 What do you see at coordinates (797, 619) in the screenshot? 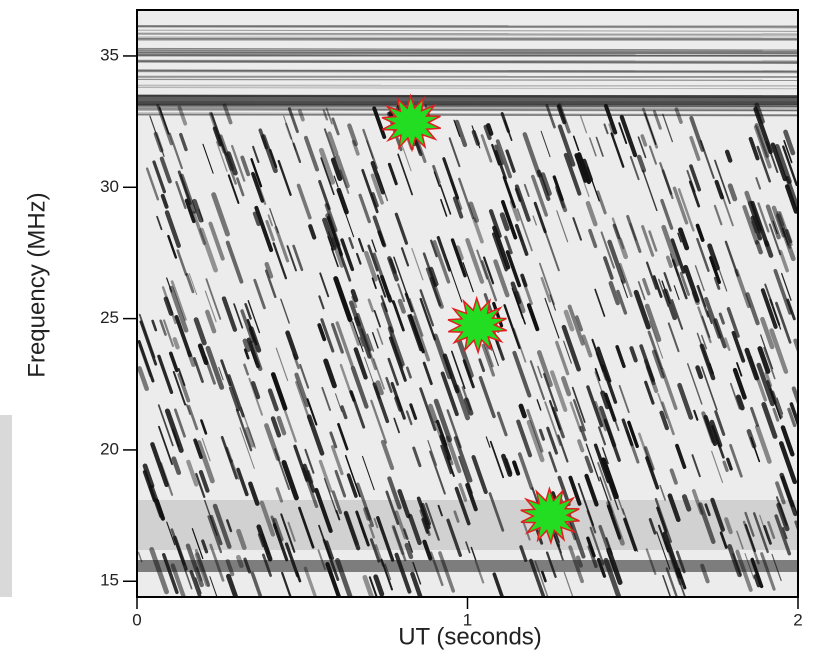
I see `x-tick-label: 2` at bounding box center [797, 619].